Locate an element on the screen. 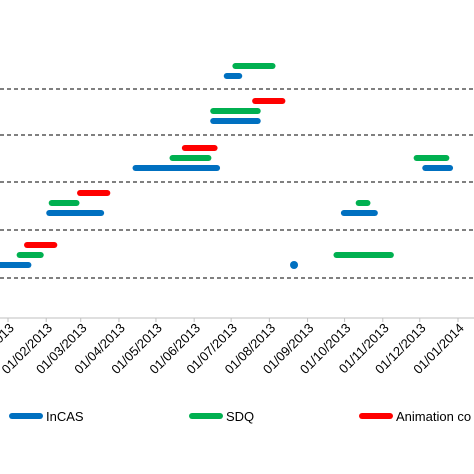 The width and height of the screenshot is (474, 474). legend-label: InCAS is located at coordinates (65, 416).